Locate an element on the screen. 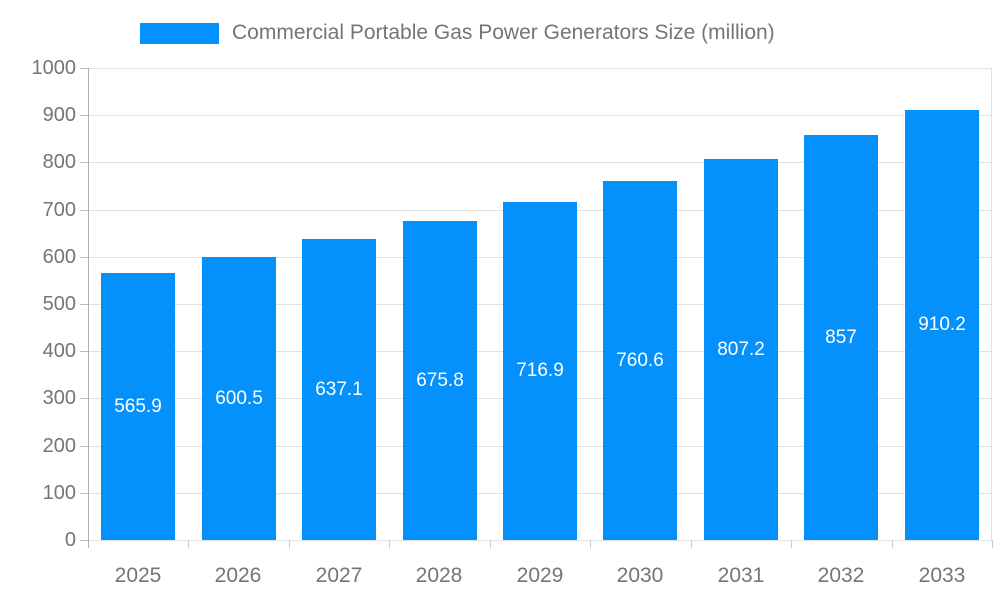  x-tick-label: 2030 is located at coordinates (640, 575).